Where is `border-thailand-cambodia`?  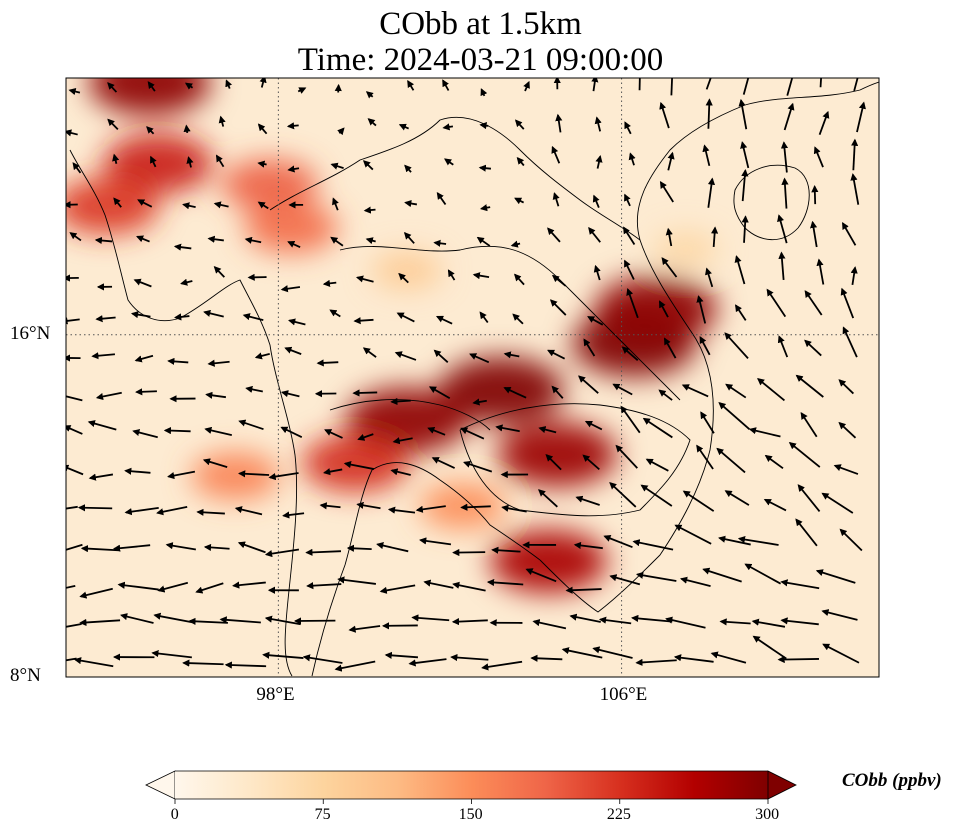
border-thailand-cambodia is located at coordinates (410, 415).